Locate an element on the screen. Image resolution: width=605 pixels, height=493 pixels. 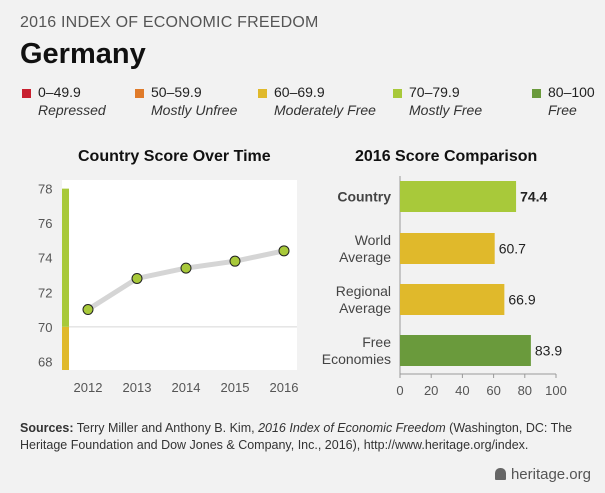
legend-range: 80–100 is located at coordinates (571, 92).